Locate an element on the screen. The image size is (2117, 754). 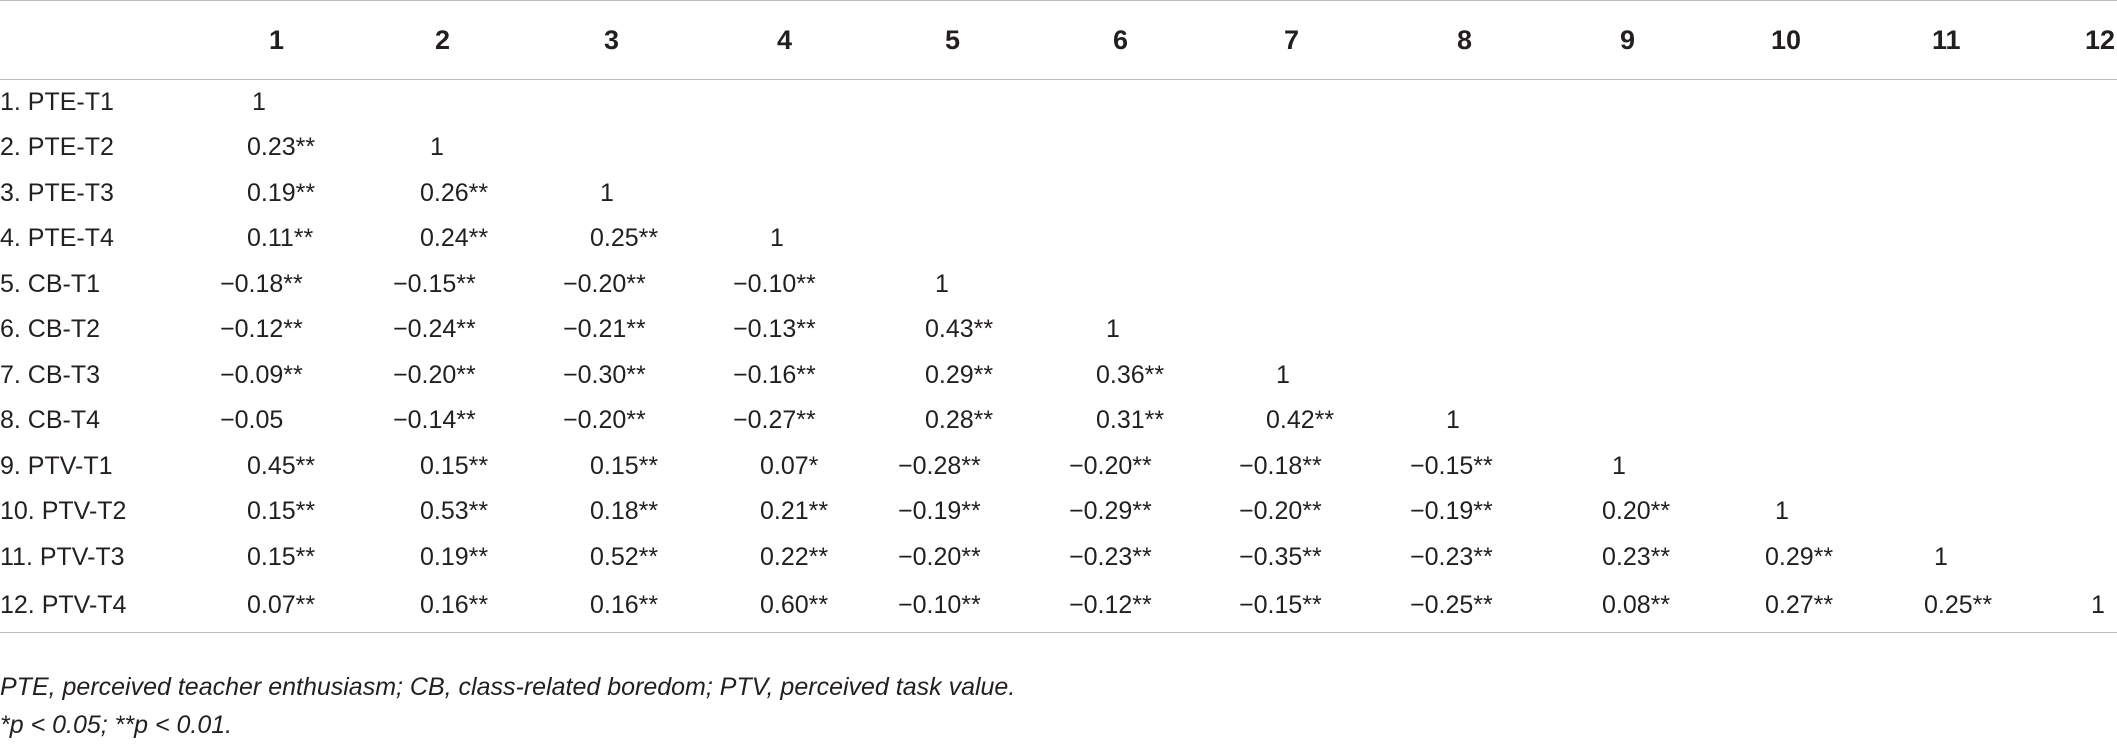
table-cell: −0.14** is located at coordinates (434, 420).